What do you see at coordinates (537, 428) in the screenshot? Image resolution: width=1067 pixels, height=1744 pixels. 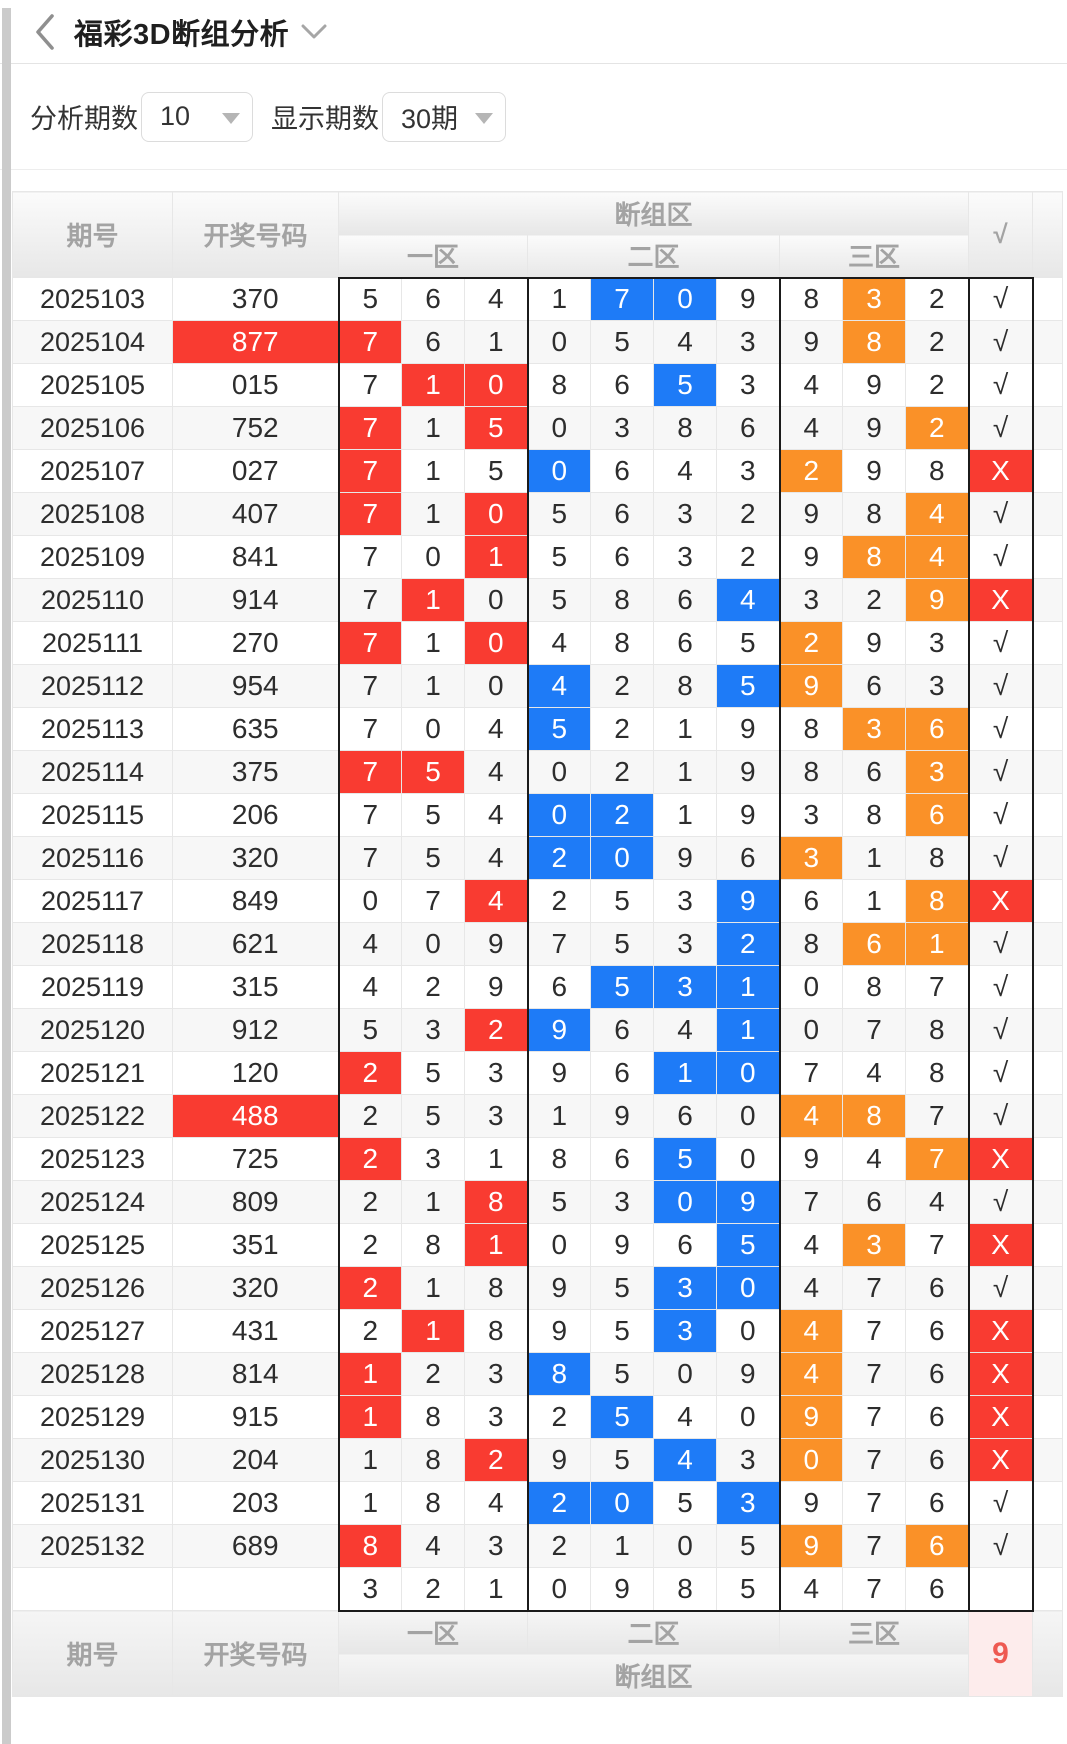 I see `table-row: 2025106 752 7 1 5 0 3 8 6 4 9 2 √` at bounding box center [537, 428].